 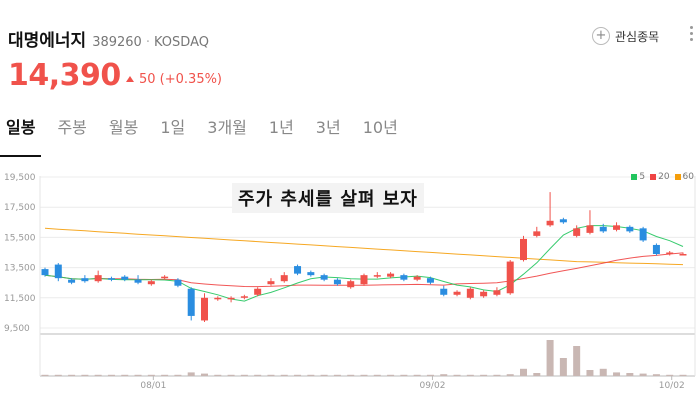 What do you see at coordinates (328, 198) in the screenshot?
I see `overlay-caption: 주가 추세를 살펴 보자` at bounding box center [328, 198].